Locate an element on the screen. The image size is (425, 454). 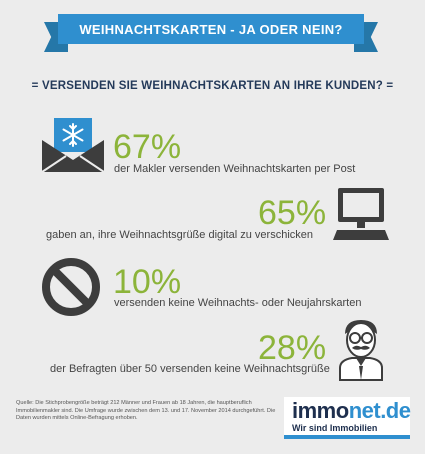
computer-monitor-icon is located at coordinates (361, 214).